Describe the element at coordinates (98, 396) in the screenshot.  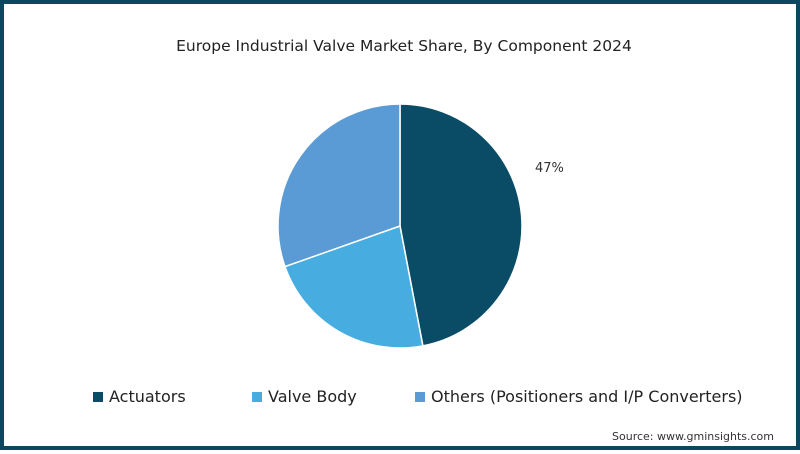
I see `legend-swatch-actuators` at that location.